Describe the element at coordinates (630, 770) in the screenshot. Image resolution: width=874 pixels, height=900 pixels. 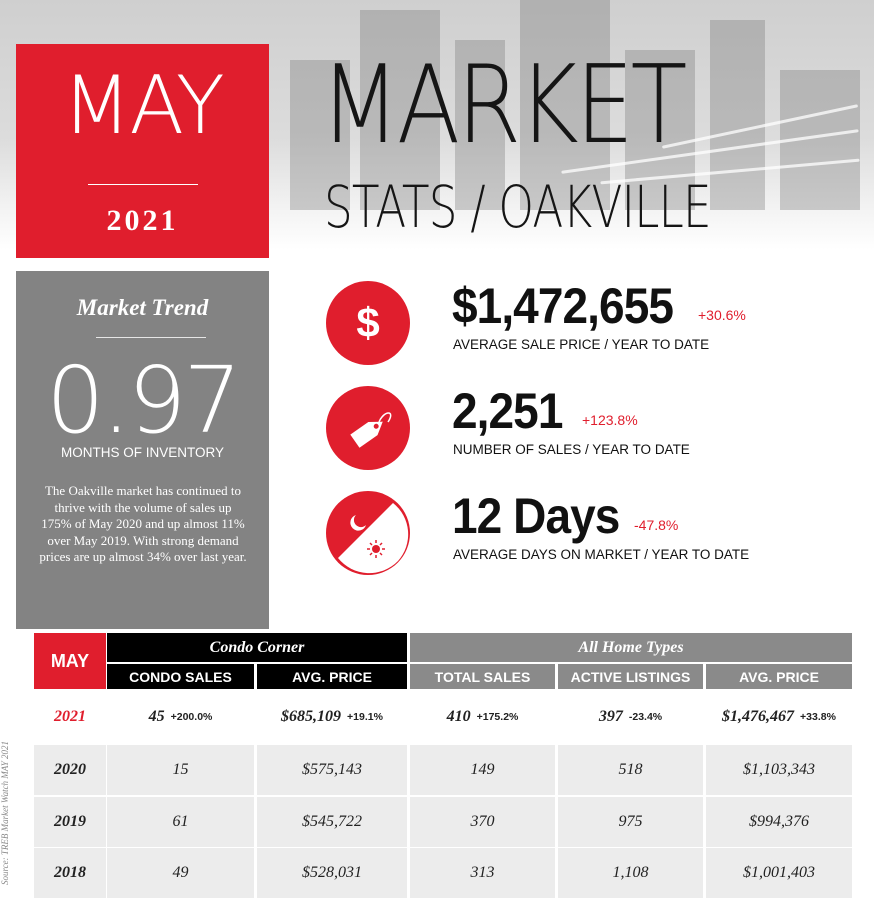
I see `table-cell: 518` at that location.